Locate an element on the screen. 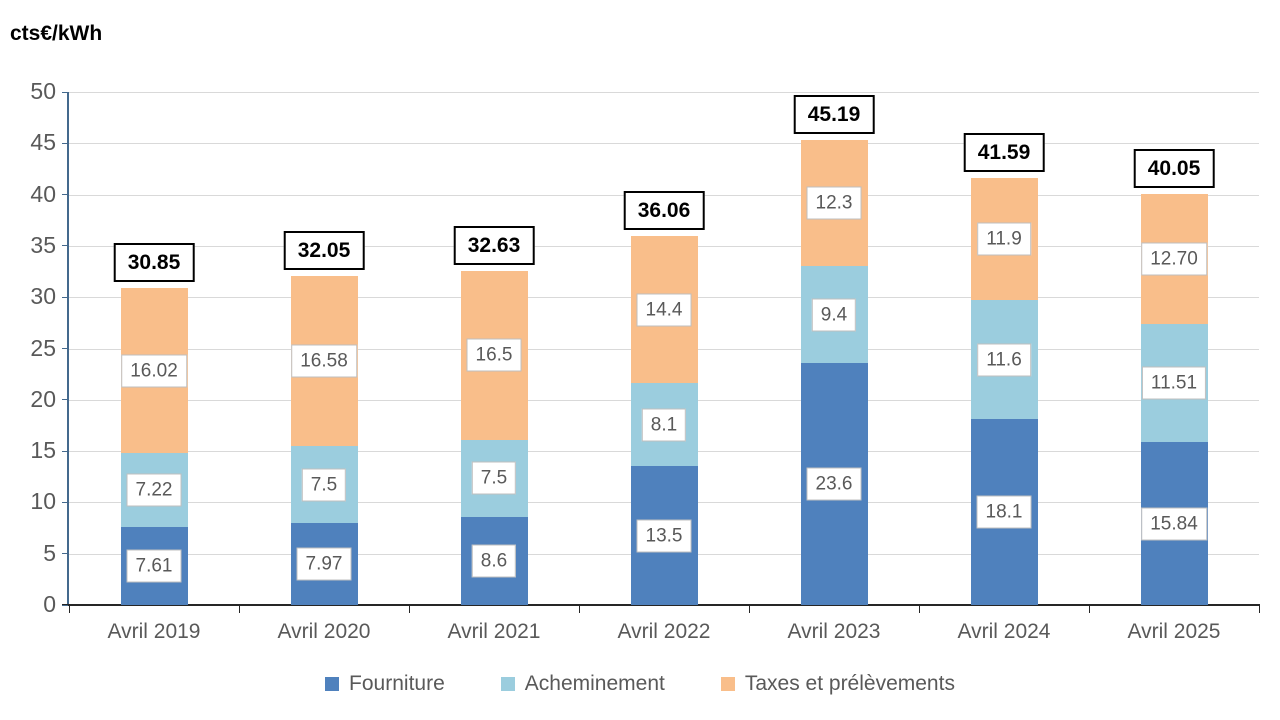 This screenshot has width=1280, height=720. legend-label: Taxes et prélèvements is located at coordinates (849, 683).